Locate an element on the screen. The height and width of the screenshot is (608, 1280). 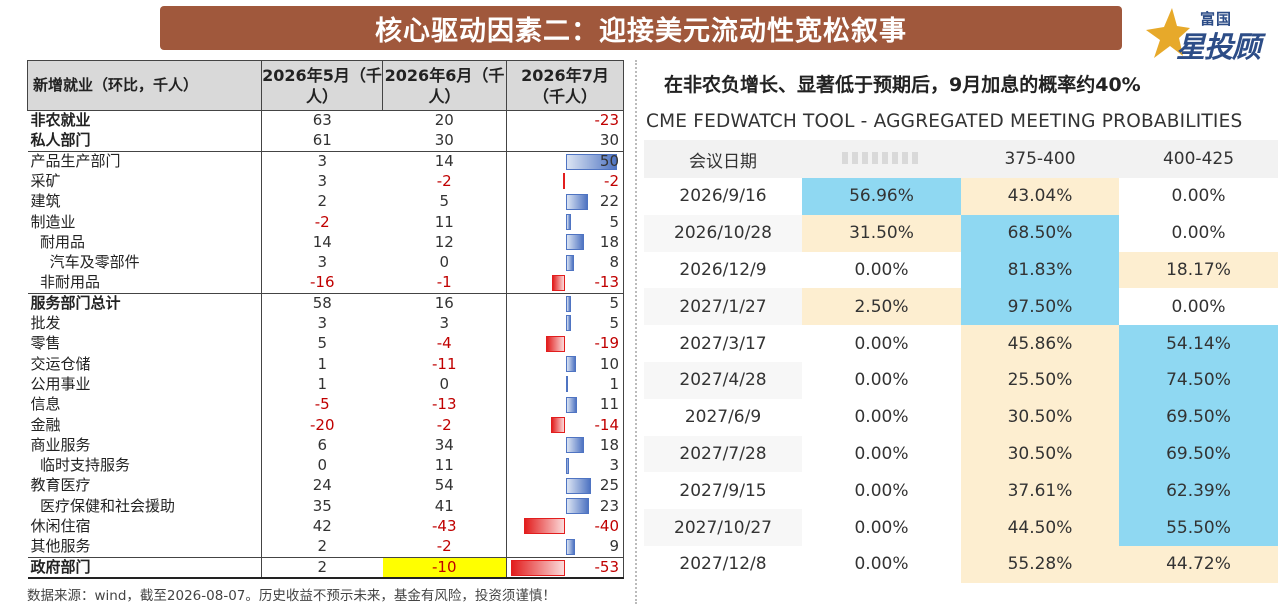
employment-row: 汽车及零部件 3 0 8 is located at coordinates (326, 262).